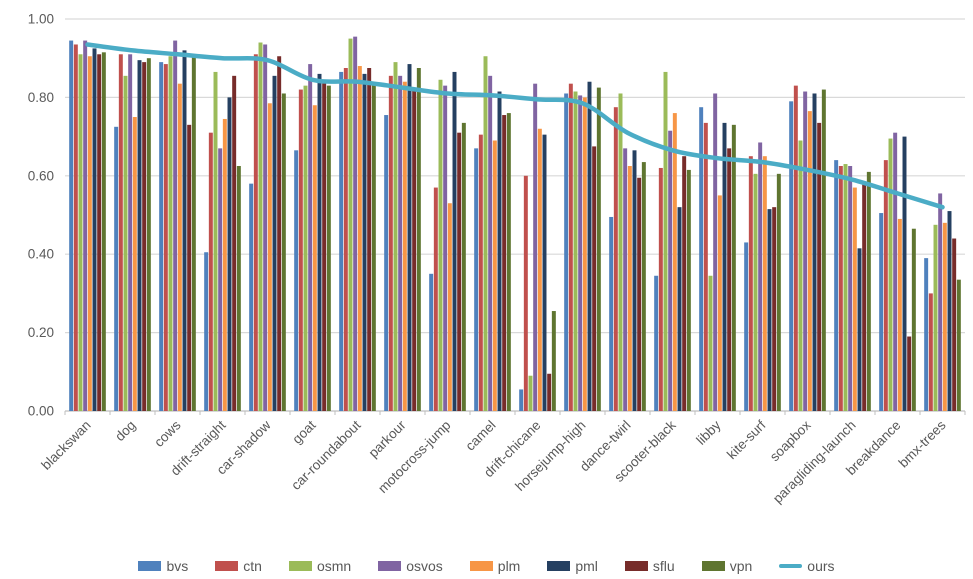  What do you see at coordinates (150, 566) in the screenshot?
I see `legend-bvs-swatch` at bounding box center [150, 566].